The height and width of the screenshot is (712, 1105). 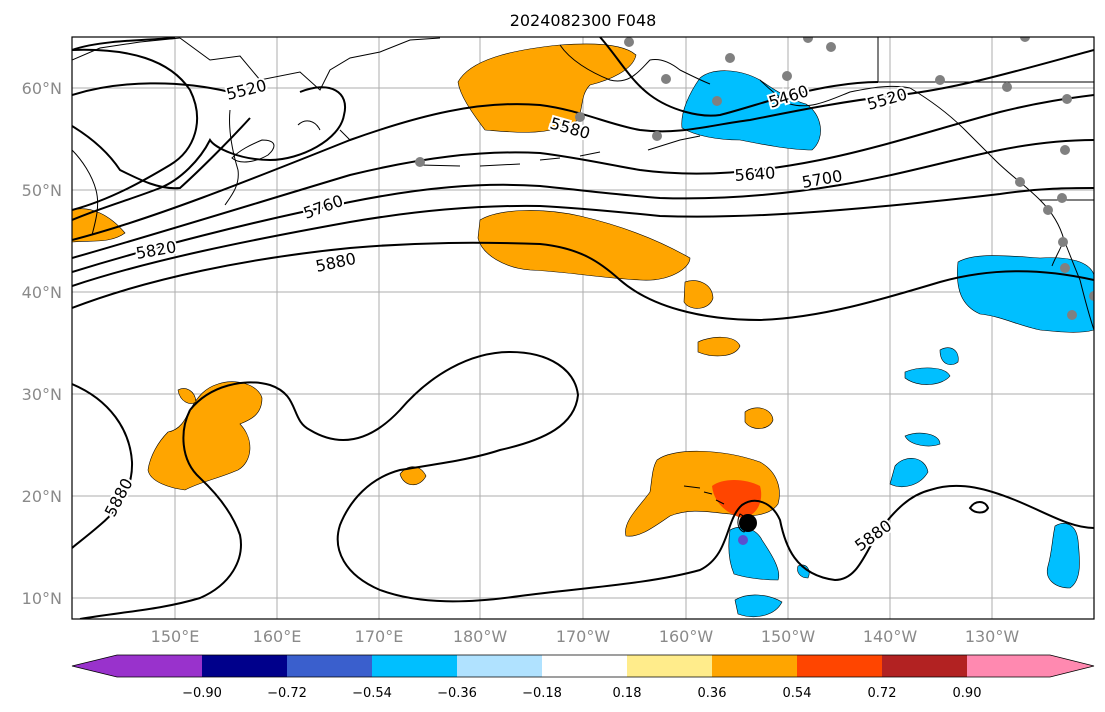 I want to click on location-marker, so click(x=748, y=523).